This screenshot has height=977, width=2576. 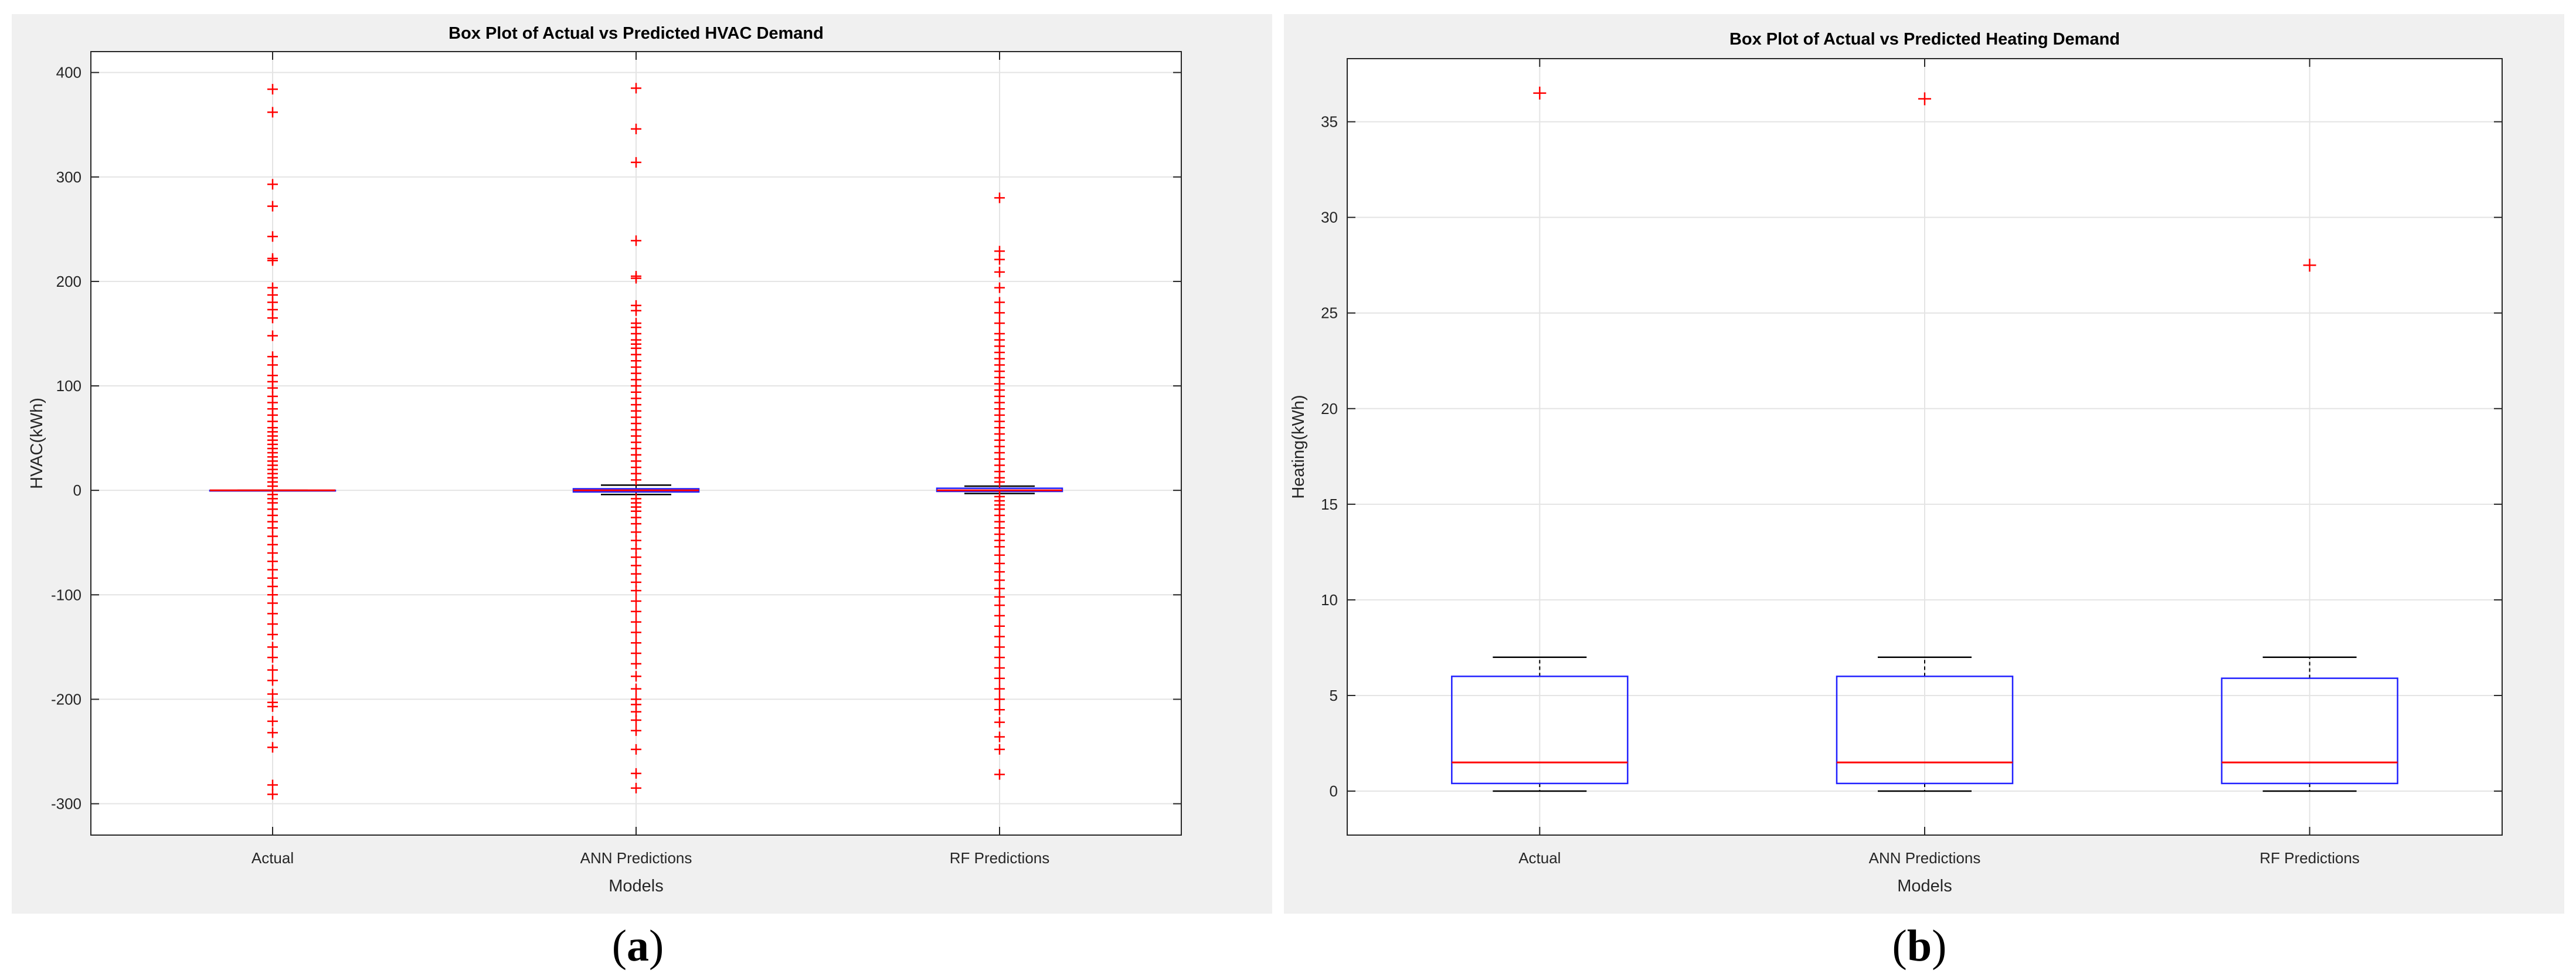 I want to click on y-tick-label: 10, so click(x=1330, y=600).